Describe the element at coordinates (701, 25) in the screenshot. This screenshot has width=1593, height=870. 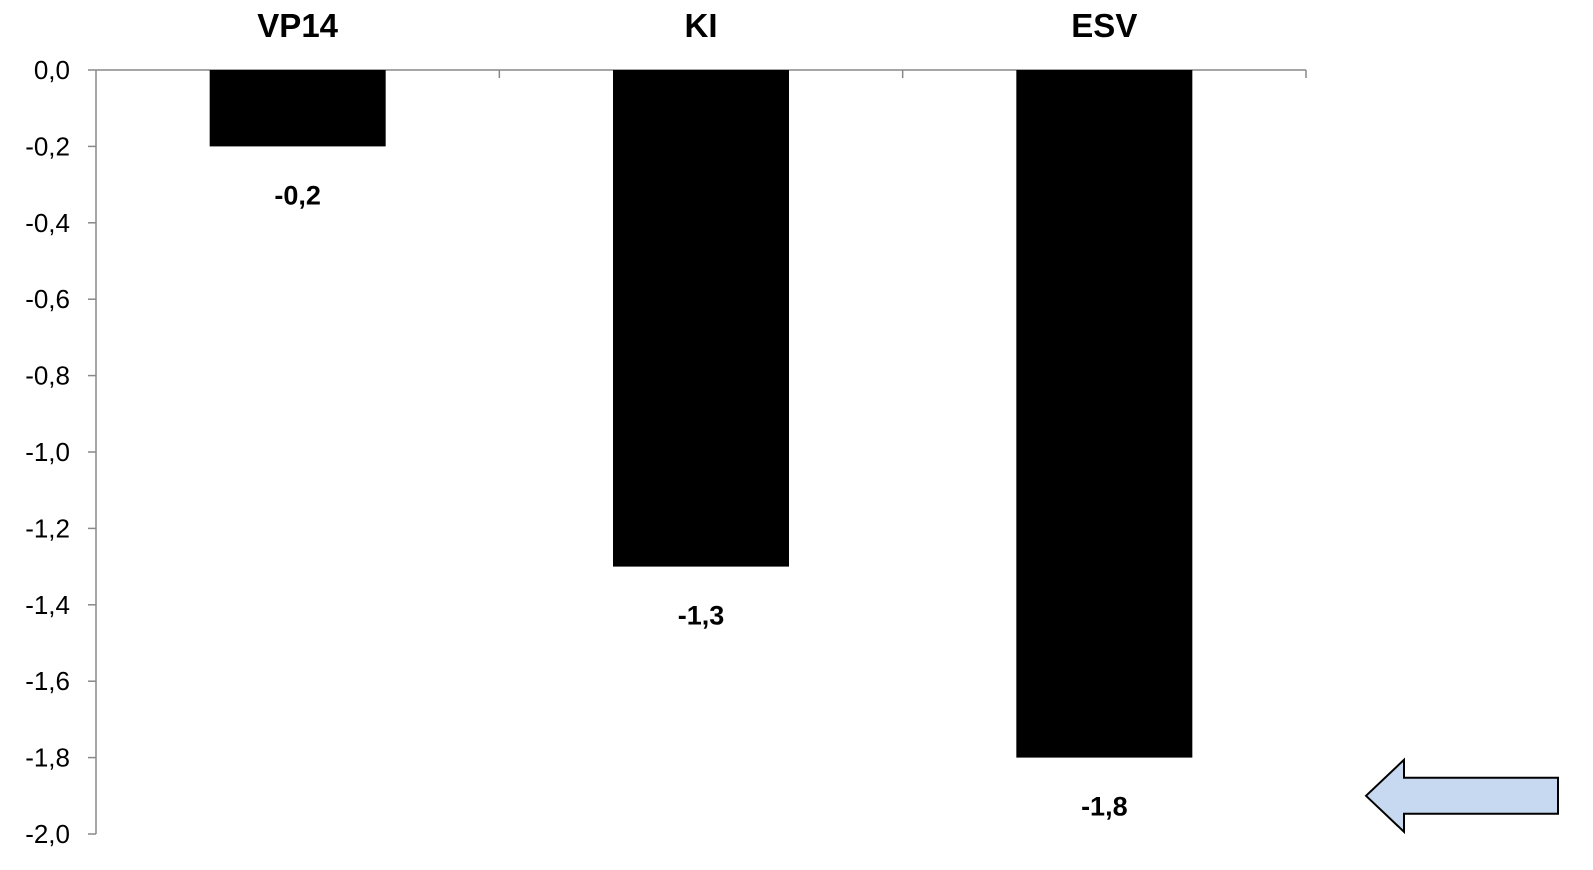
I see `category-label: KI` at that location.